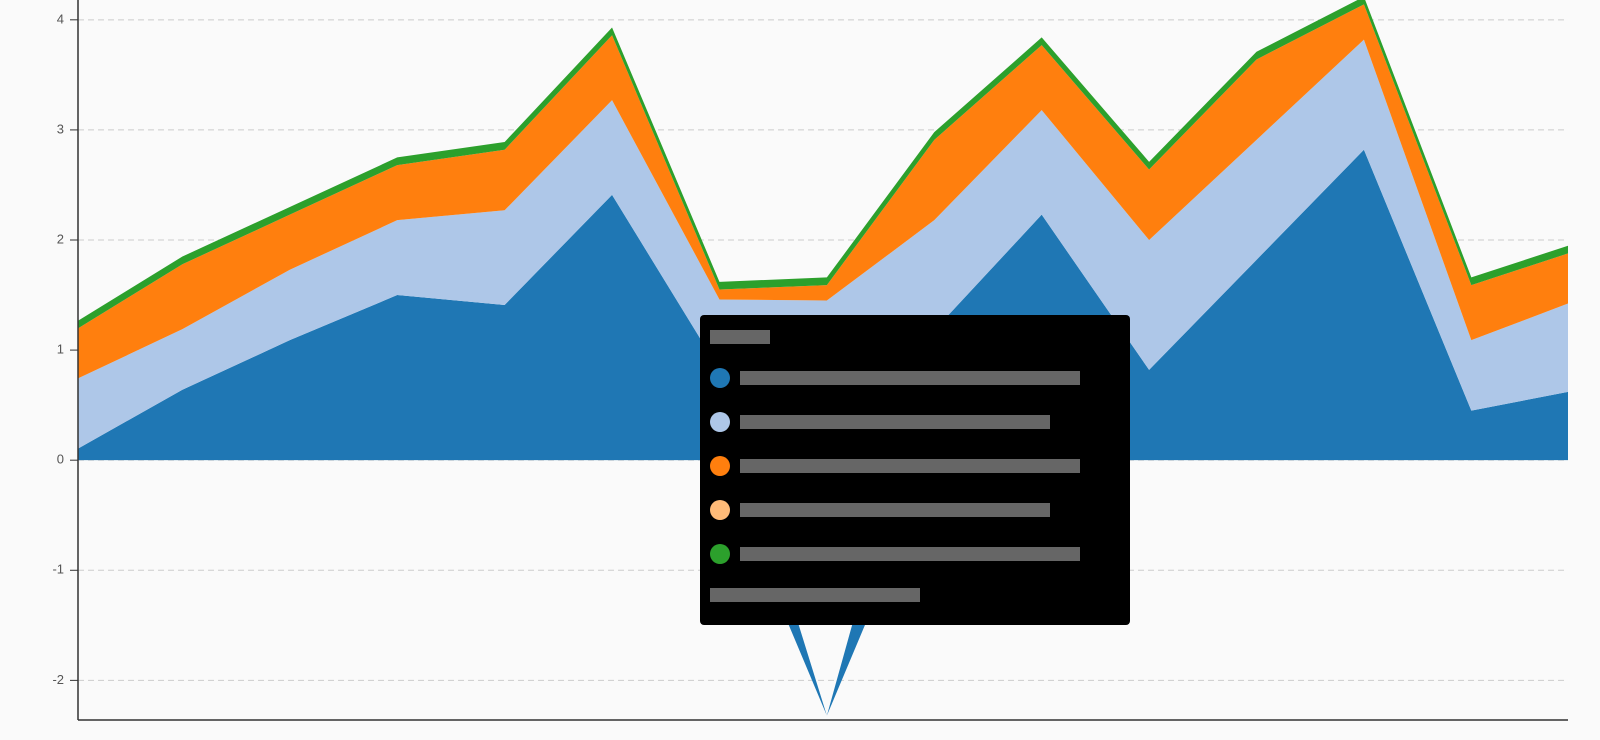 The image size is (1600, 740). I want to click on y-tick-label: 0, so click(60, 459).